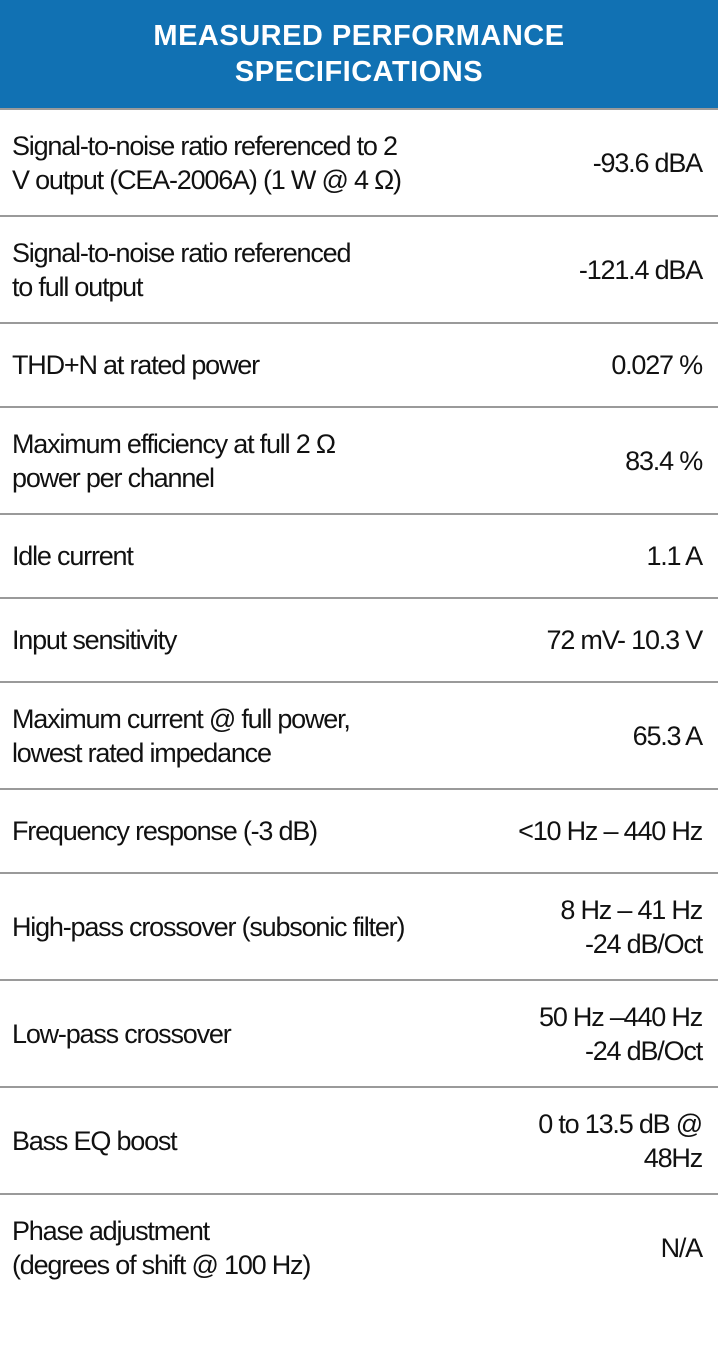 This screenshot has height=1346, width=718. What do you see at coordinates (182, 252) in the screenshot?
I see `label-line: Signal-to-noise ratio referenced` at bounding box center [182, 252].